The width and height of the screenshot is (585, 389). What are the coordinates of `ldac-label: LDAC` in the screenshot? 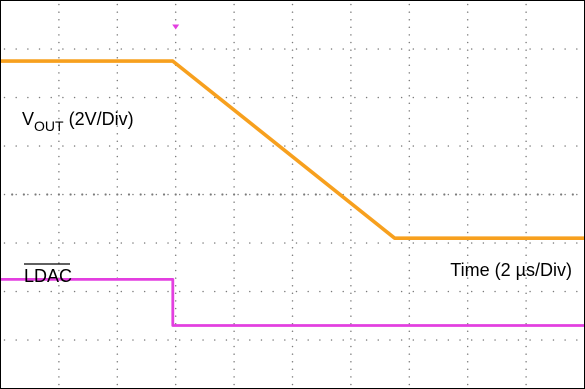 It's located at (48, 276).